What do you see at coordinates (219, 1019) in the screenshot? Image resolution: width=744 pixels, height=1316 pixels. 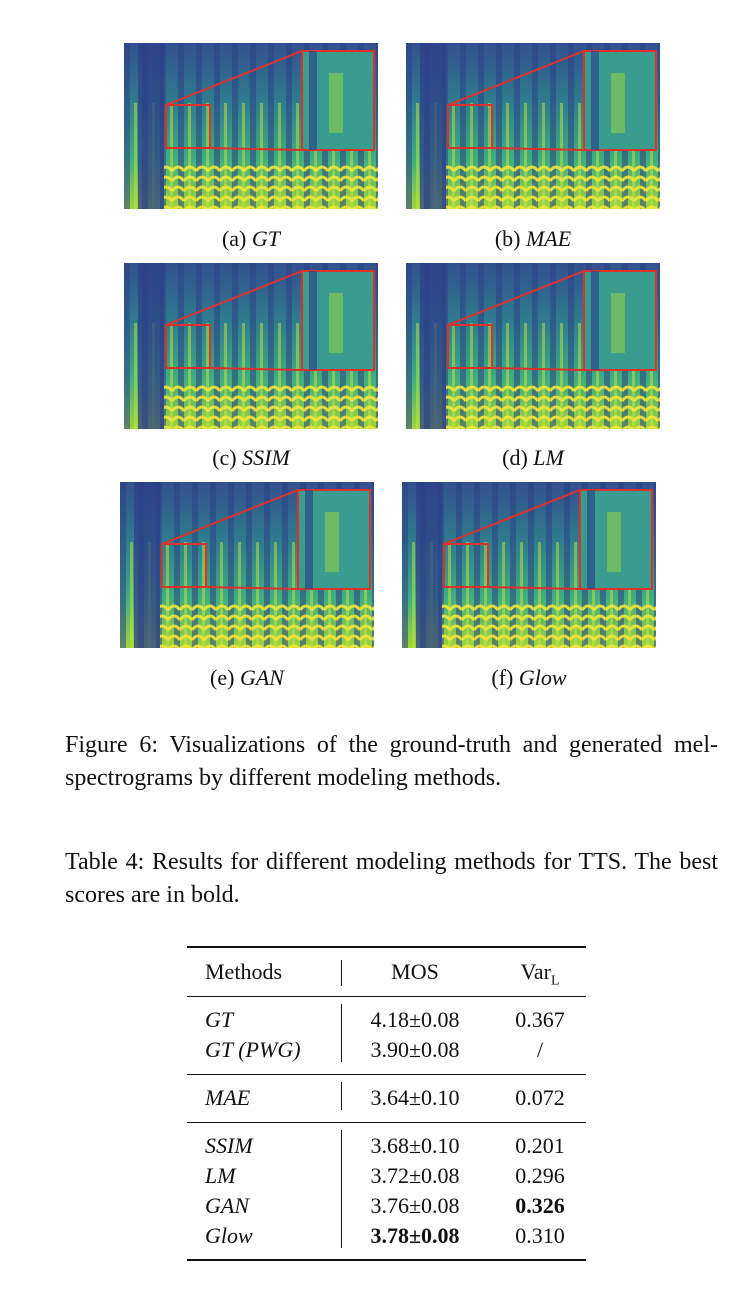 I see `table-cell: GT` at bounding box center [219, 1019].